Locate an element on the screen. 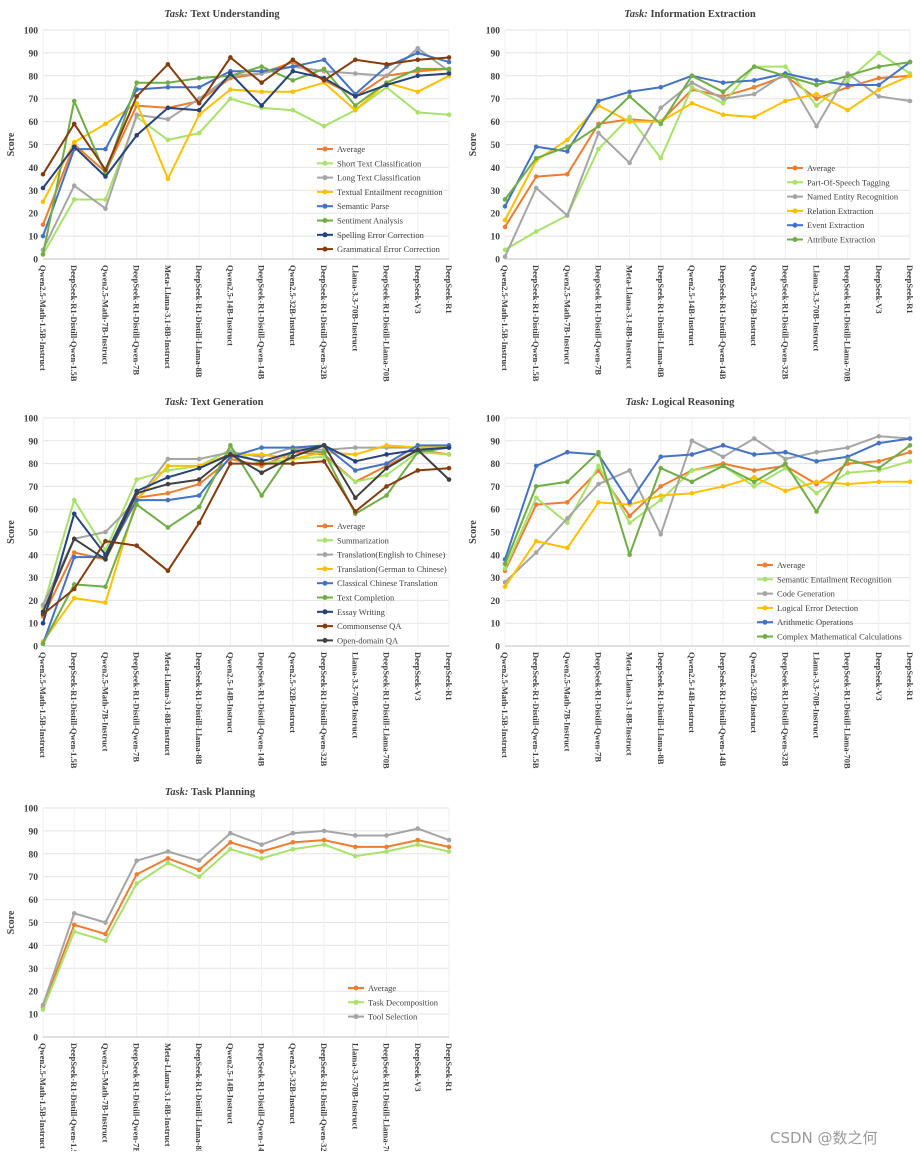 The image size is (922, 1156). y-tick-label: 30 is located at coordinates (496, 192).